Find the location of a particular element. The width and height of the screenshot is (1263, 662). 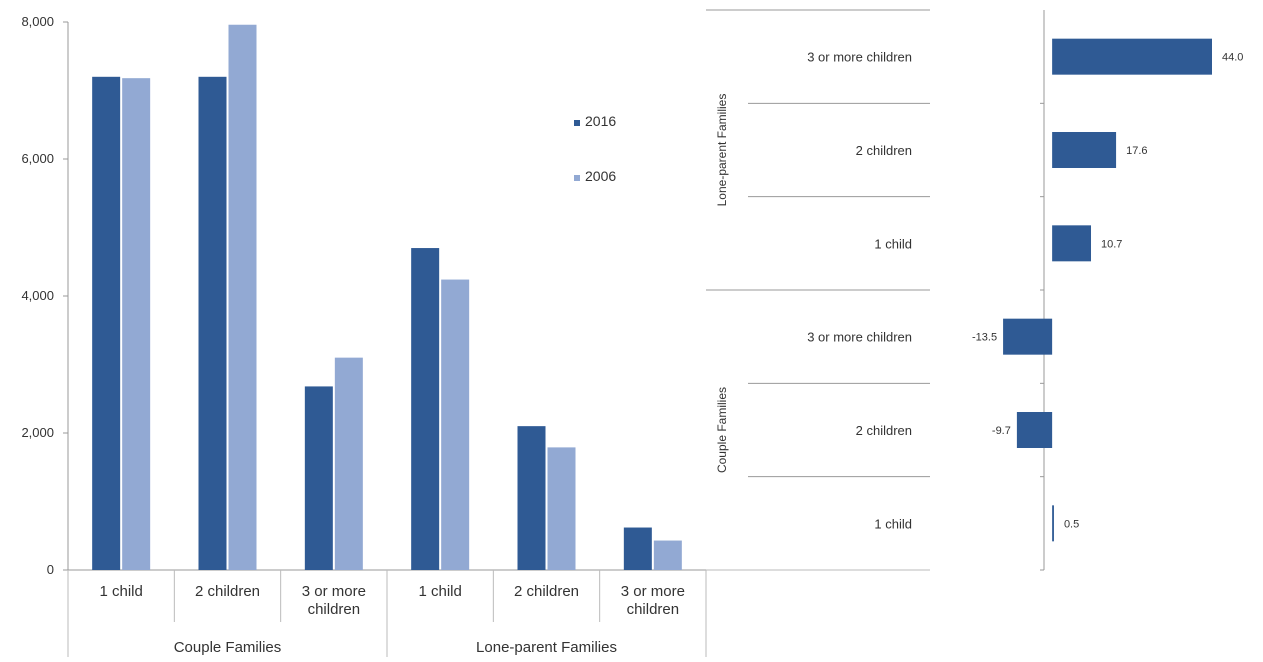

y-tick-label: 2,000 is located at coordinates (37, 432).